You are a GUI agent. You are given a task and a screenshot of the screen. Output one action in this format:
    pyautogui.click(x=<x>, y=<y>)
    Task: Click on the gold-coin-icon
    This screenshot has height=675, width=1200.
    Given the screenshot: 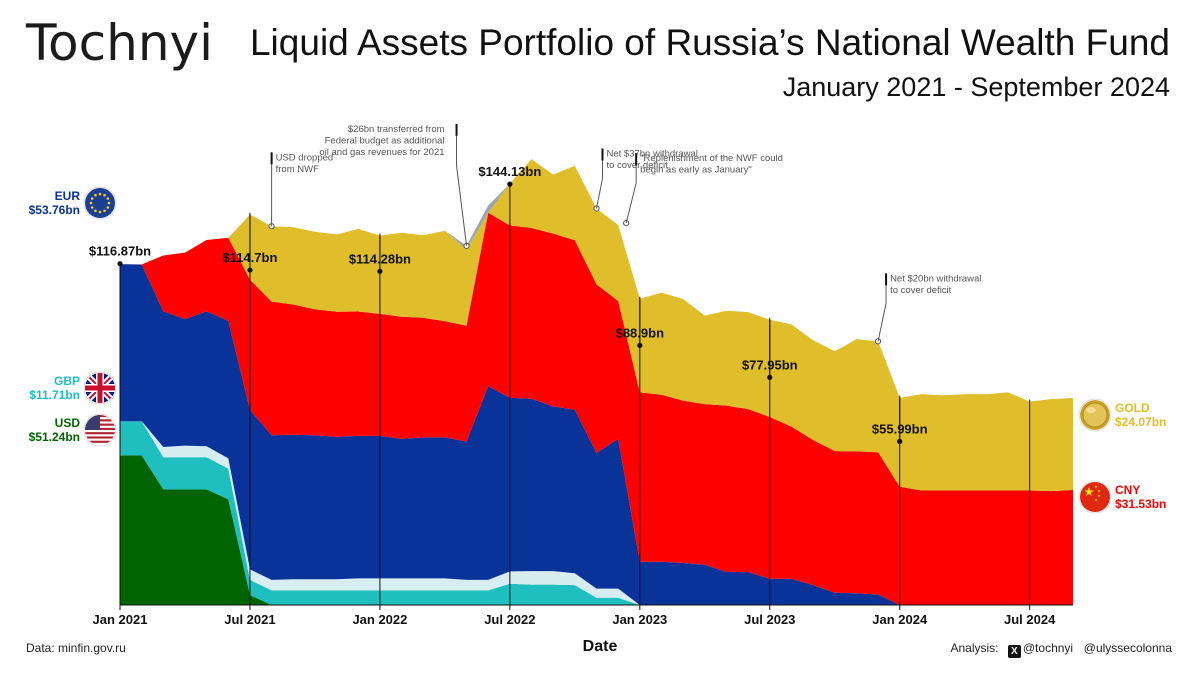 What is the action you would take?
    pyautogui.click(x=1095, y=415)
    